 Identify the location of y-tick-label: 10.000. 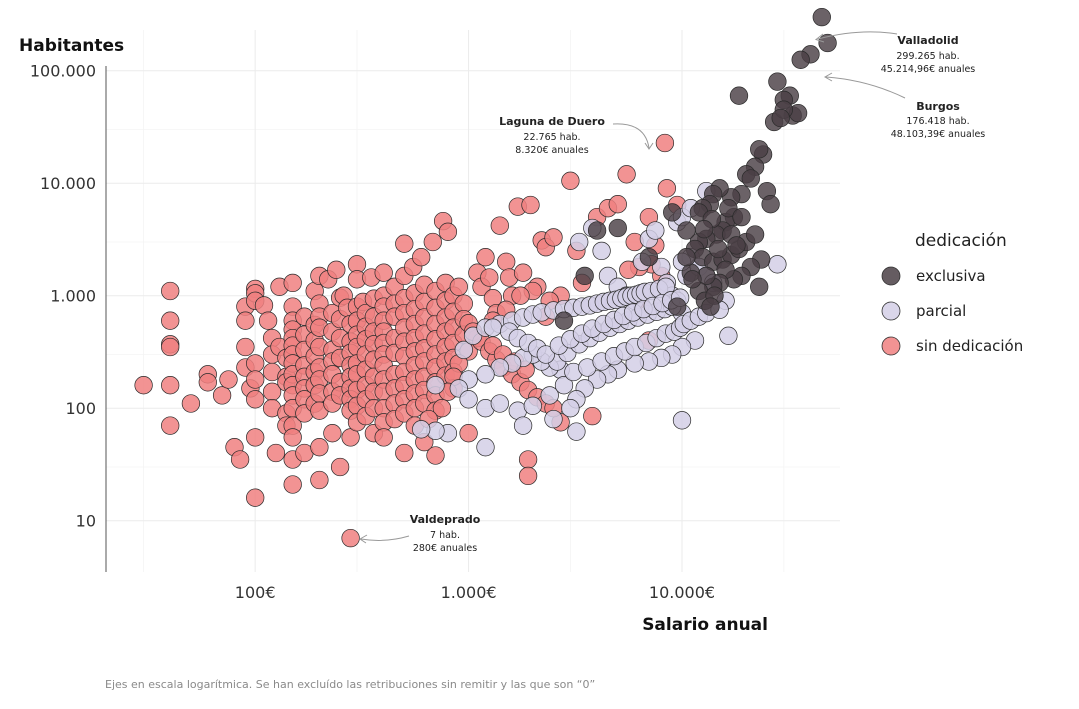
(68, 183).